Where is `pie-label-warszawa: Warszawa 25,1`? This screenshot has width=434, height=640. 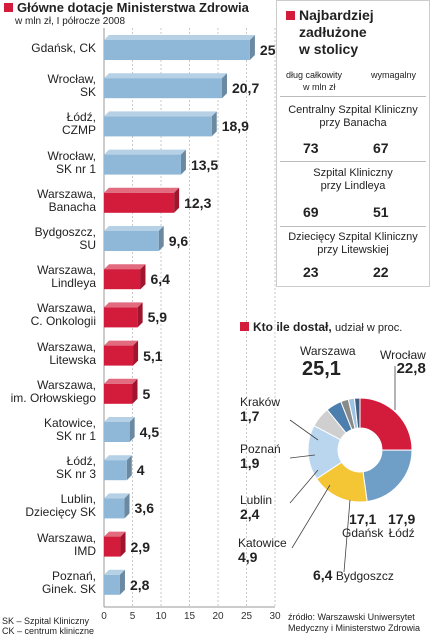 pie-label-warszawa: Warszawa 25,1 is located at coordinates (328, 362).